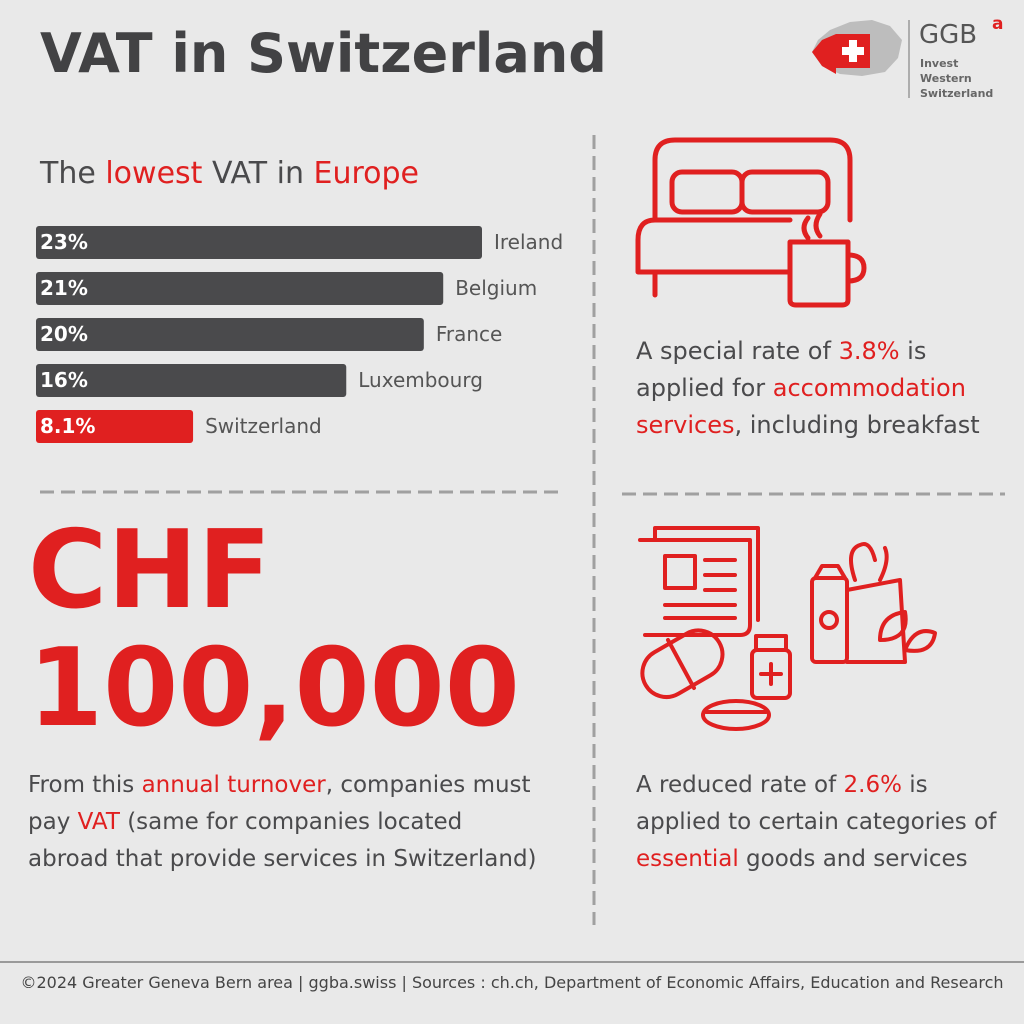 The image size is (1024, 1024). Describe the element at coordinates (366, 173) in the screenshot. I see `highlight: Europe` at that location.